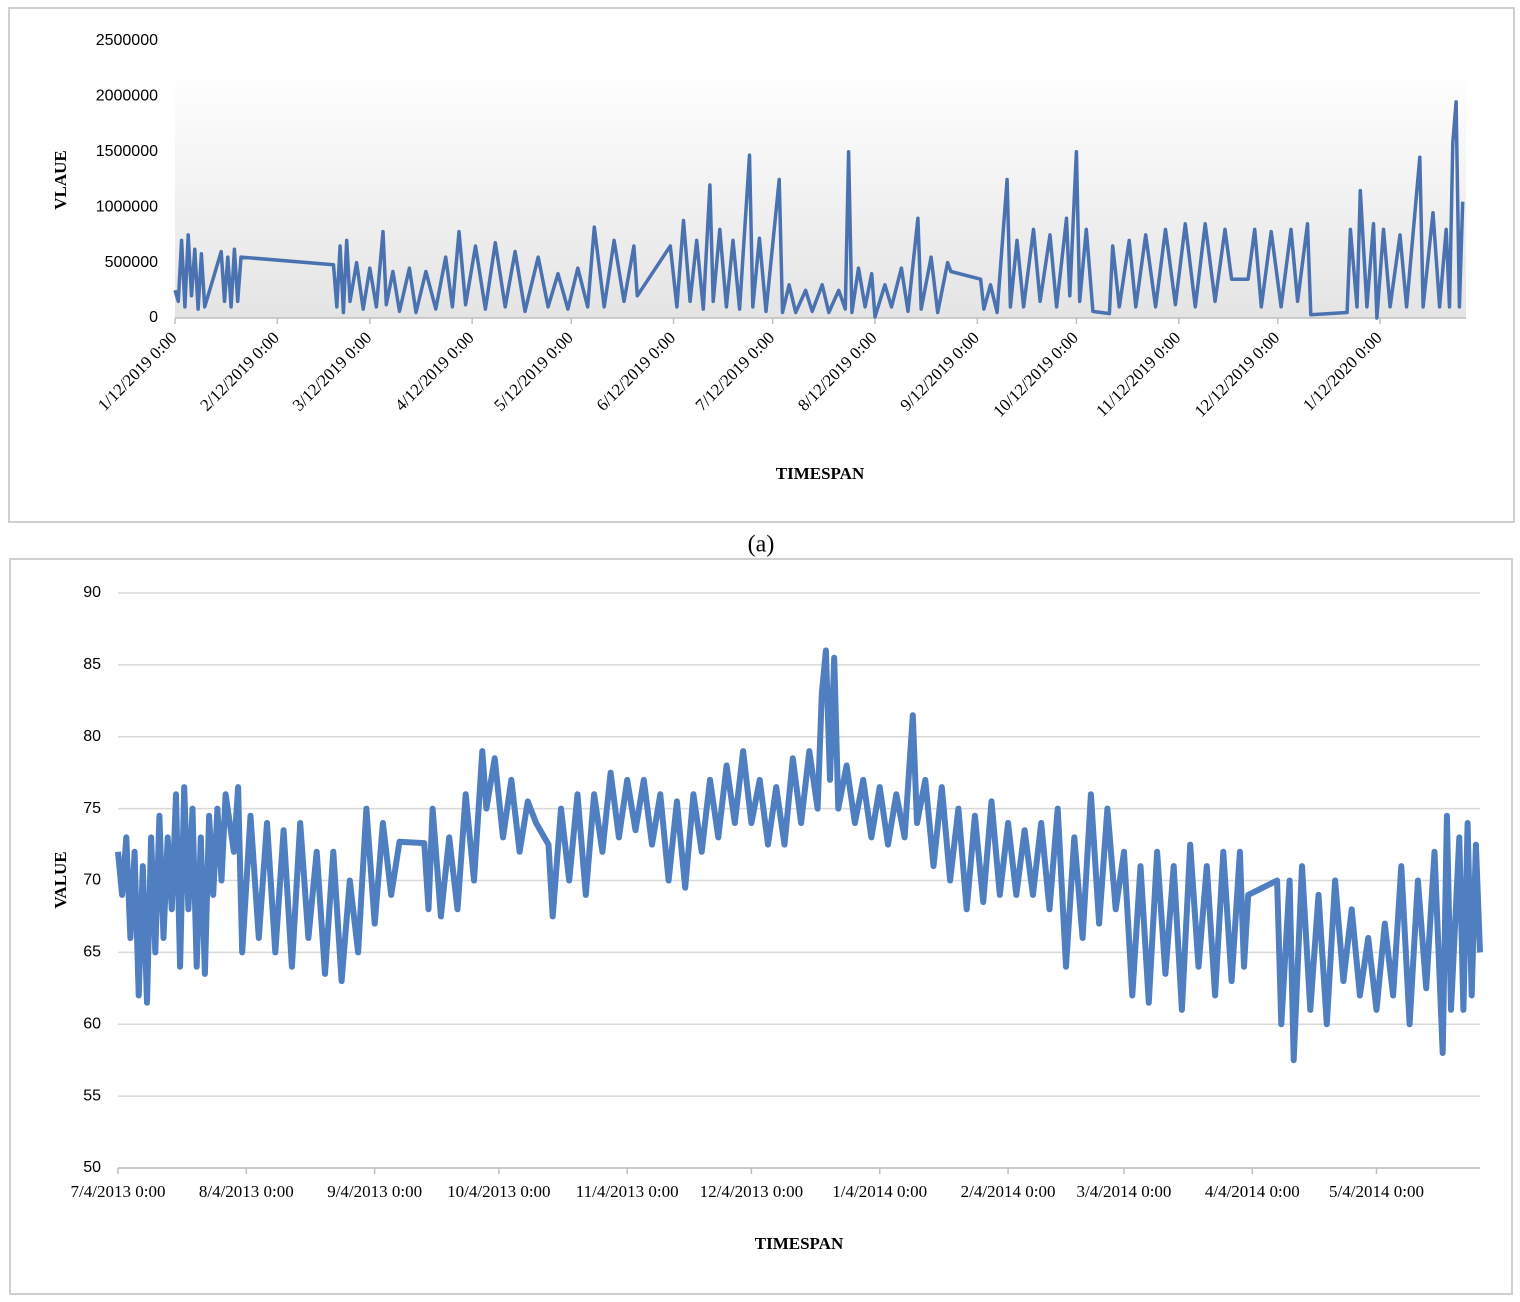  I want to click on y-tick-label: 2500000, so click(127, 40).